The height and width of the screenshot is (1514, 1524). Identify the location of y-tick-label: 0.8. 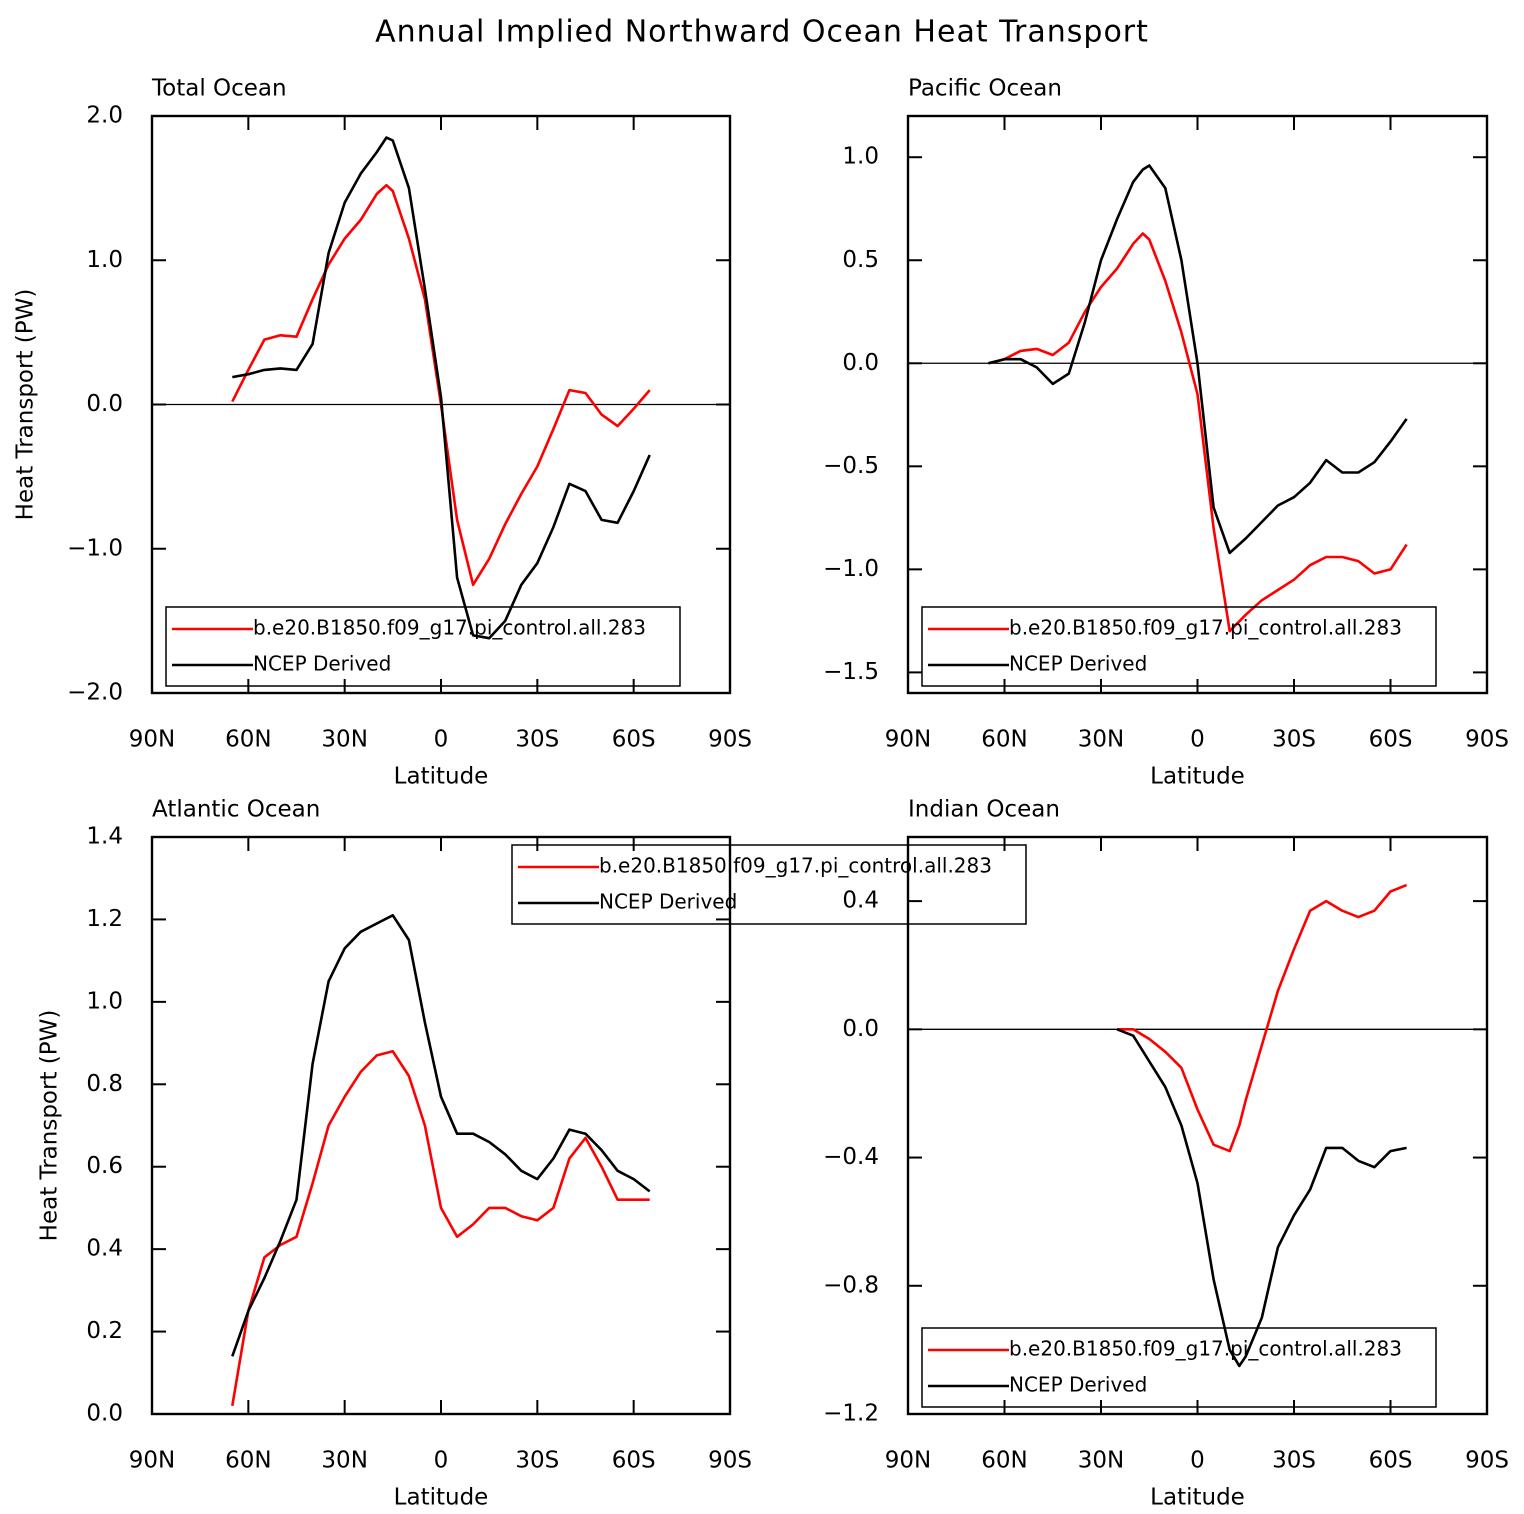
(104, 1084).